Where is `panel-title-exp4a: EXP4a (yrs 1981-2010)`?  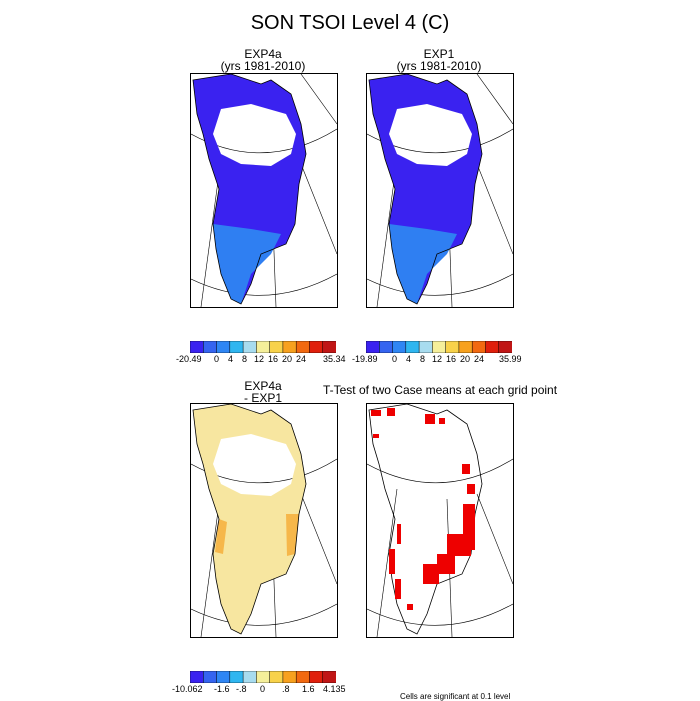
panel-title-exp4a: EXP4a (yrs 1981-2010) is located at coordinates (263, 60).